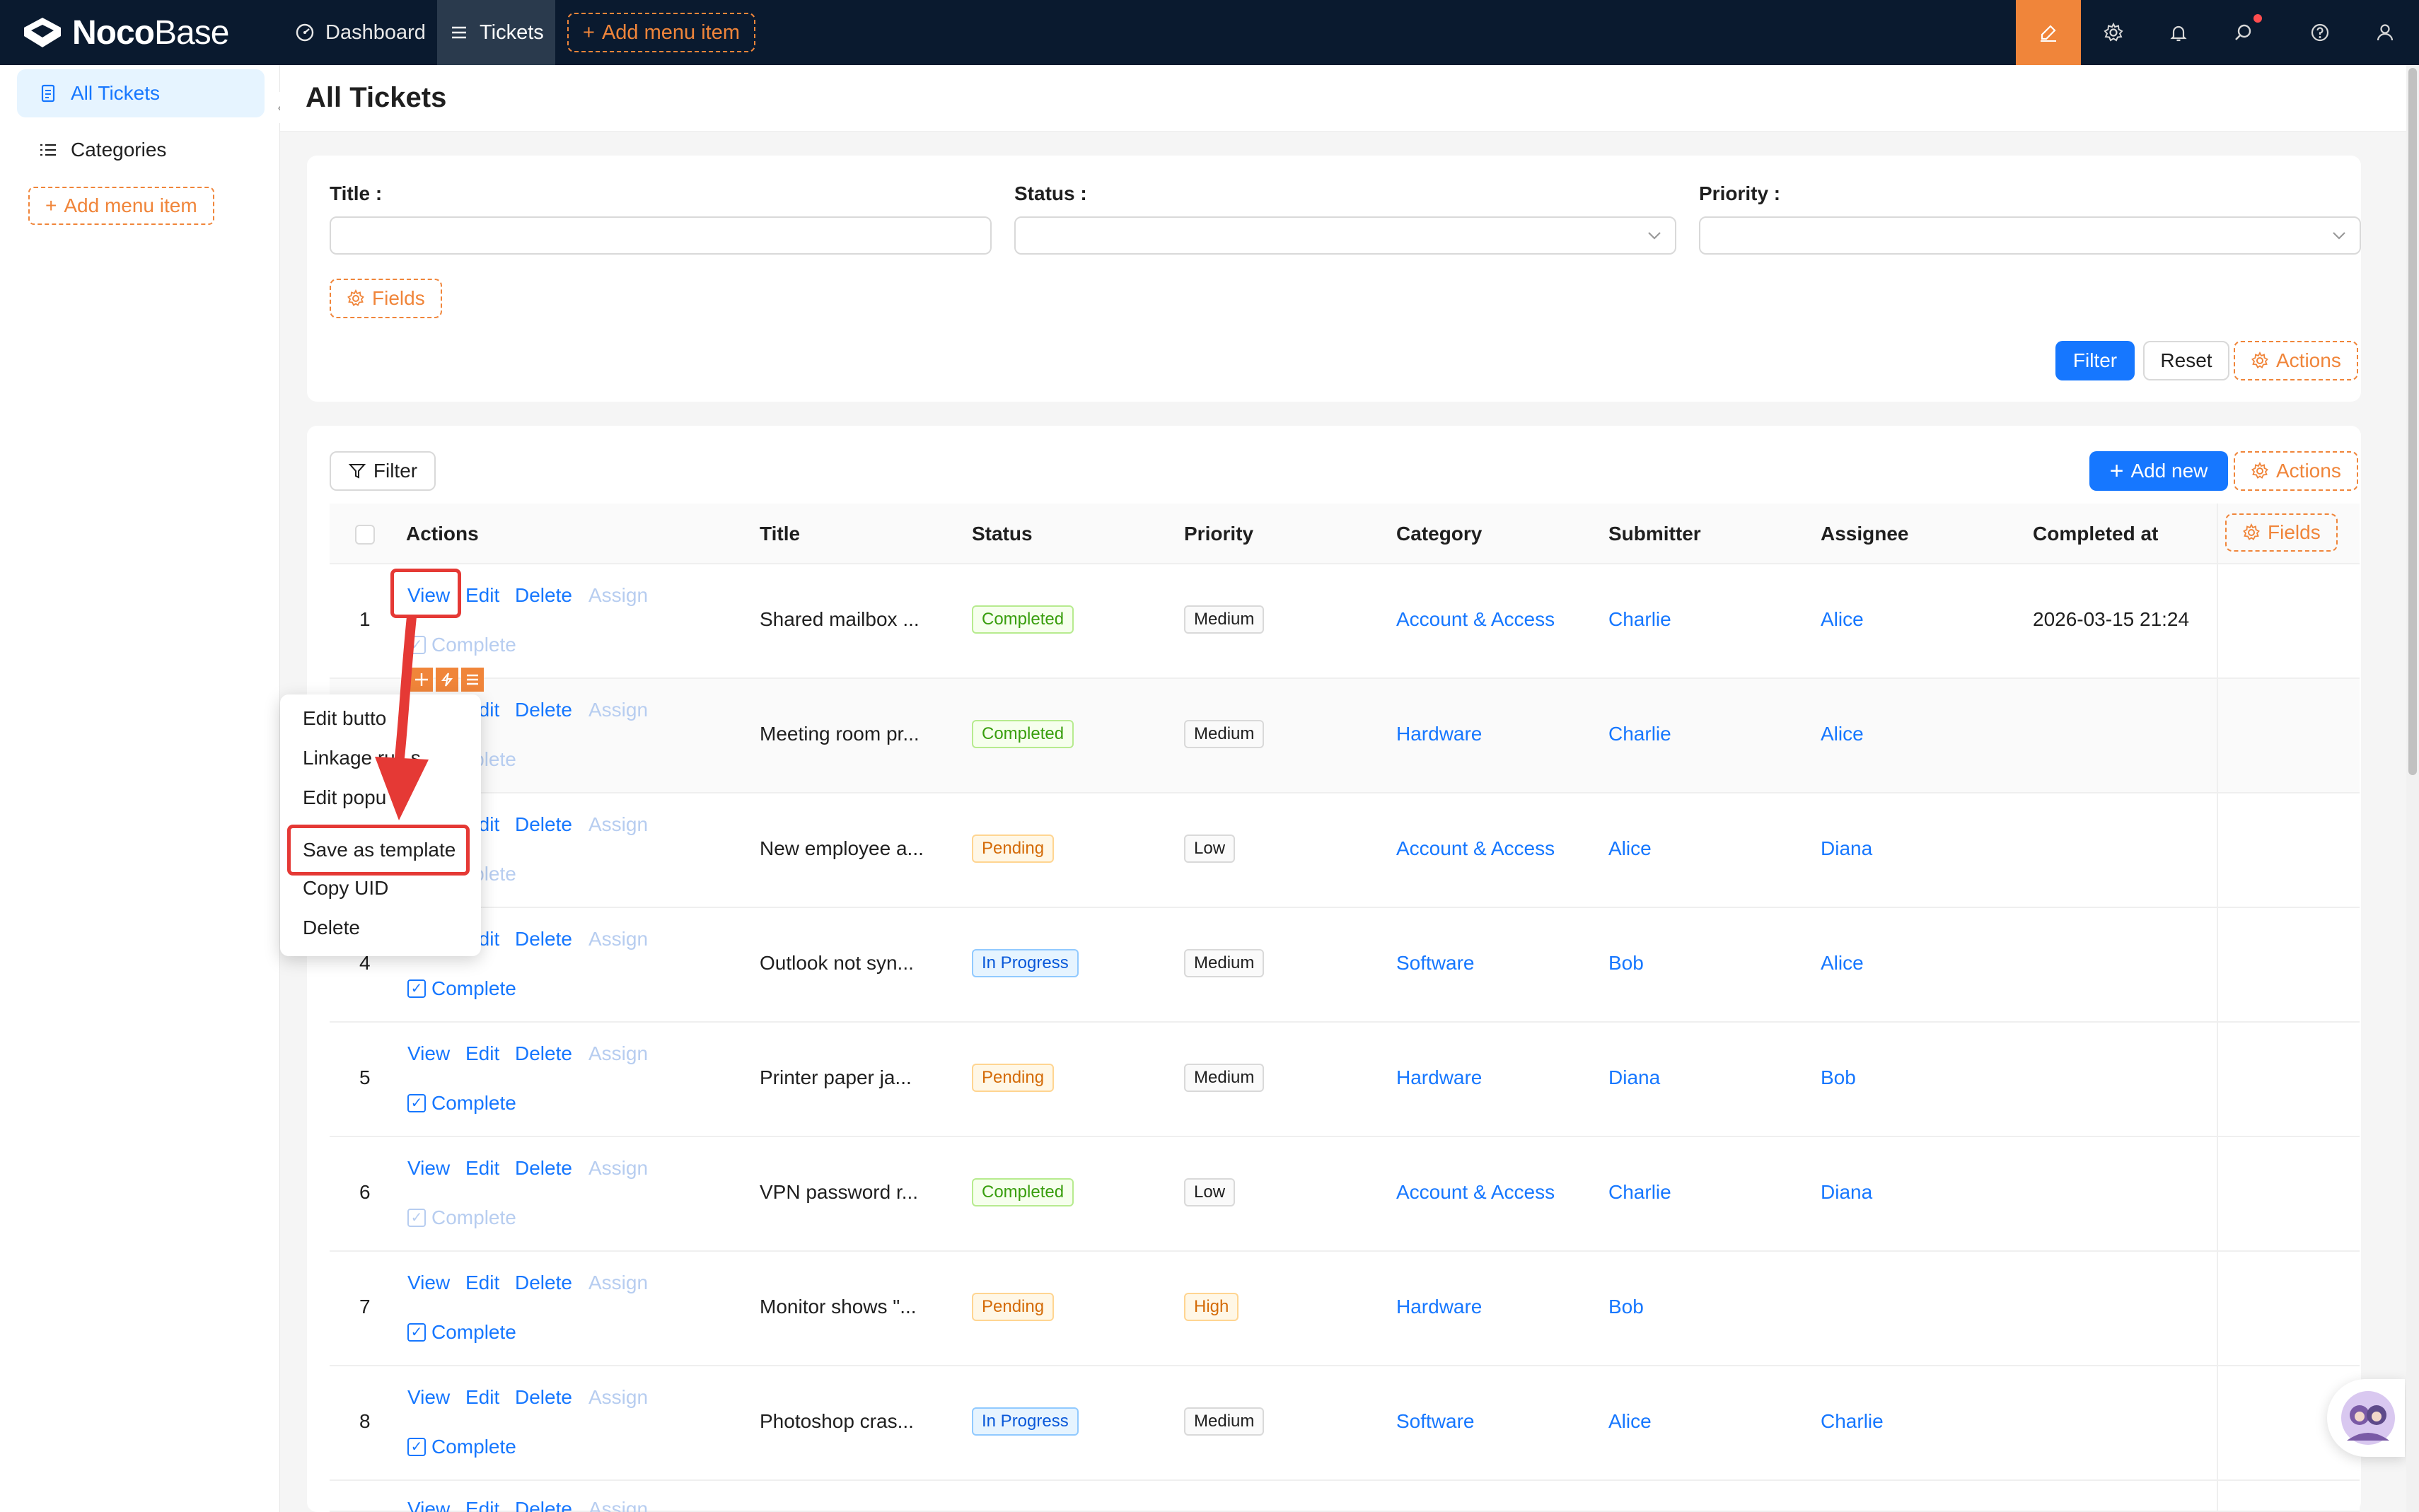 The image size is (2419, 1512). I want to click on menu-item-save-as-template: Save as template, so click(379, 850).